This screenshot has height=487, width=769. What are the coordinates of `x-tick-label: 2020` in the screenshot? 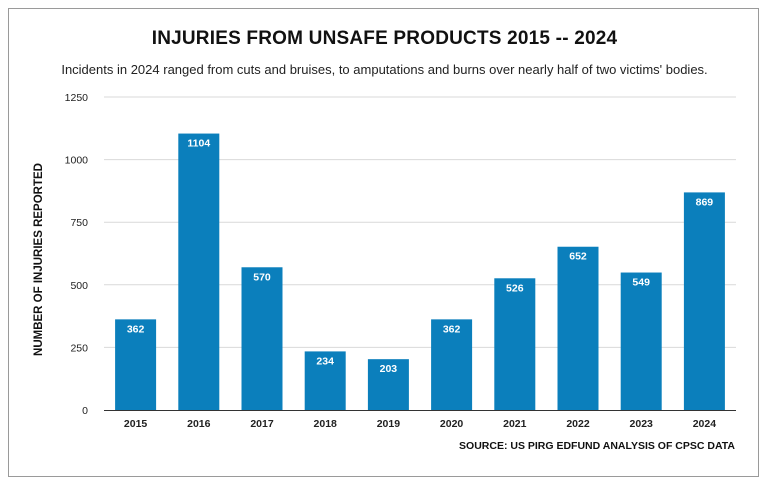 It's located at (452, 424).